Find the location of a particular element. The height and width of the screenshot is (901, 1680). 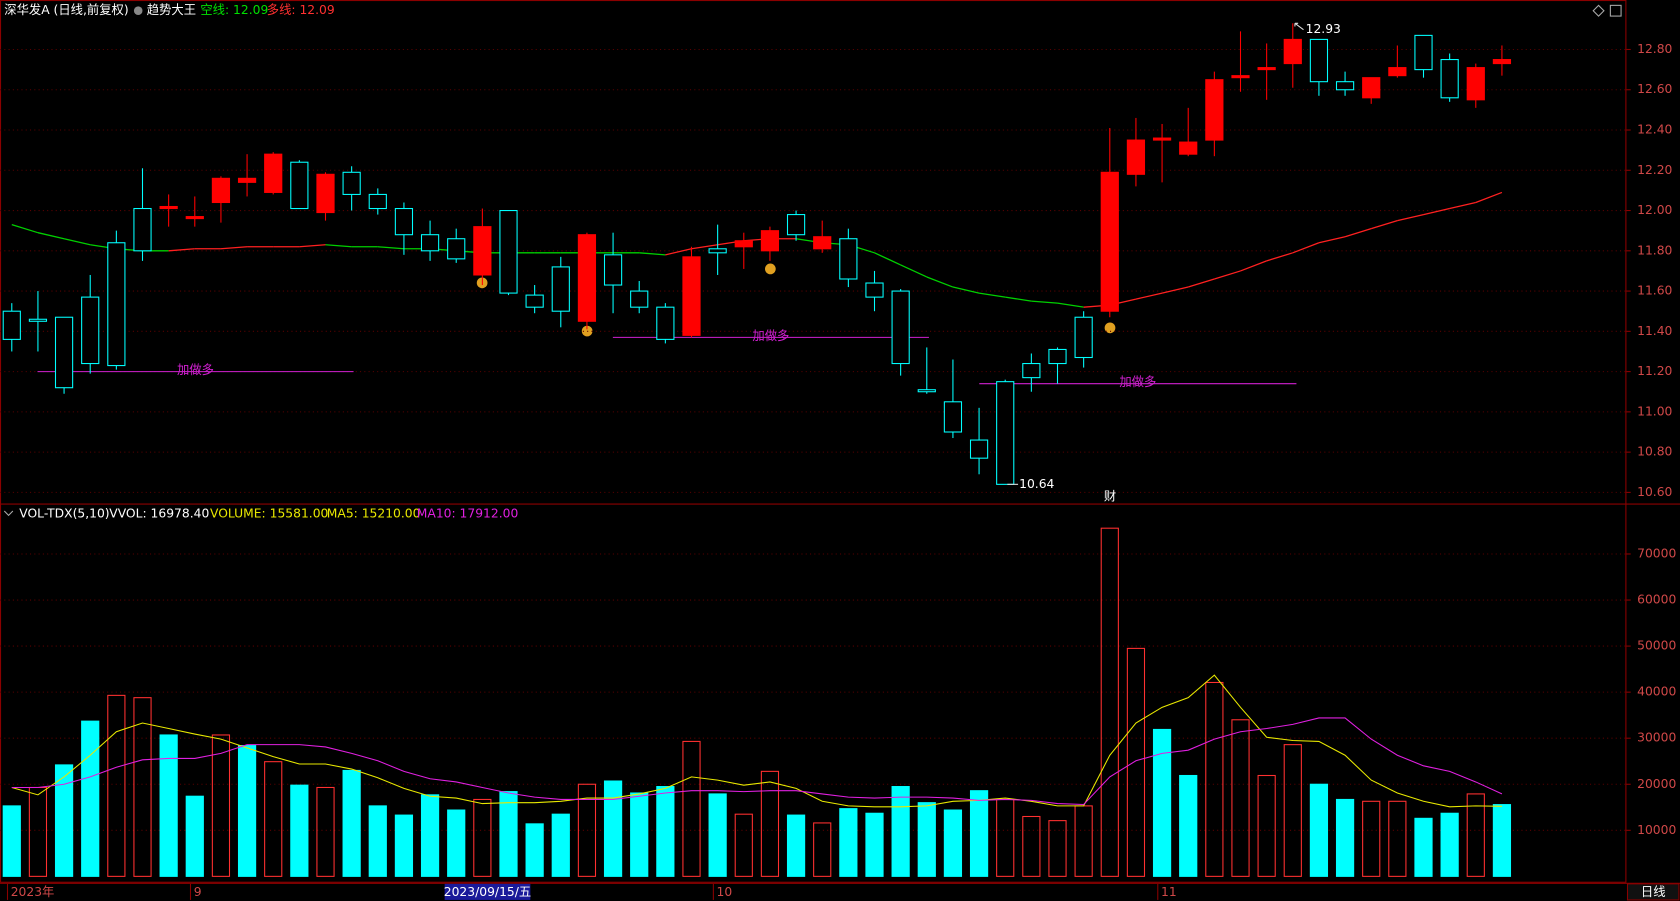

y-tick-label: 11.80 is located at coordinates (1654, 250).